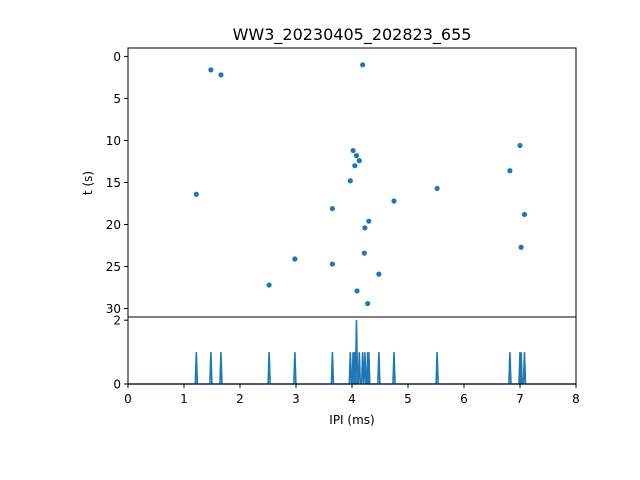  What do you see at coordinates (113, 141) in the screenshot?
I see `y-tick-label: 10` at bounding box center [113, 141].